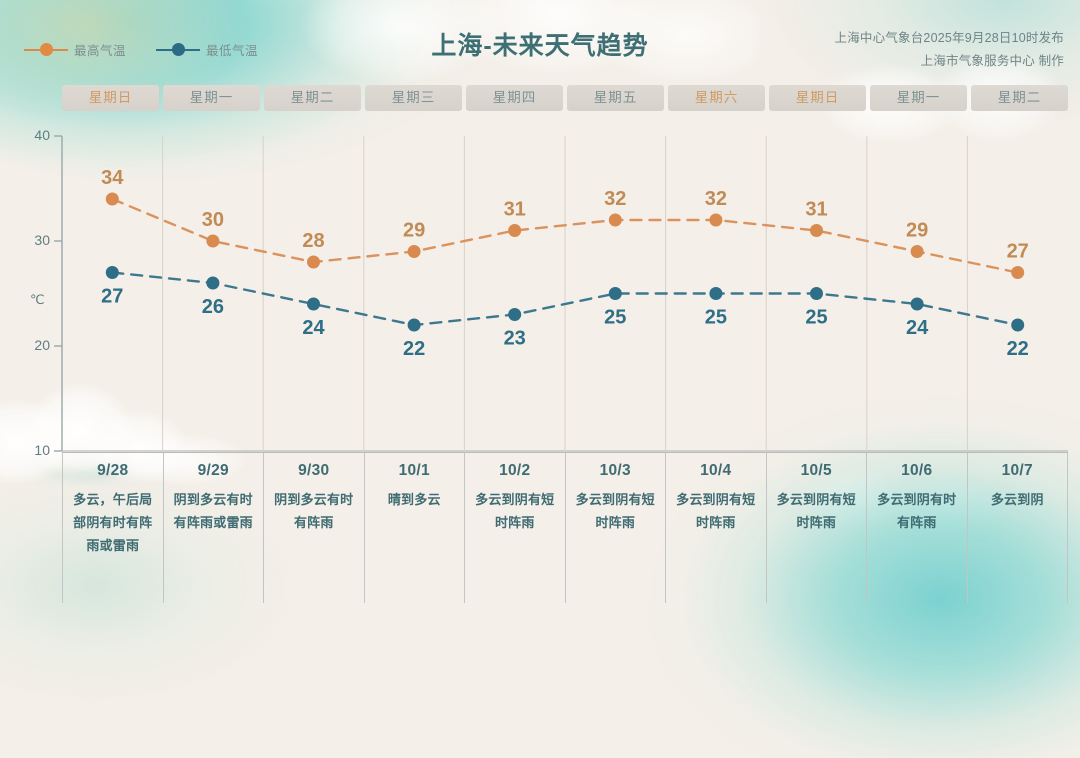 This screenshot has width=1080, height=758. I want to click on y-axis-unit-label: ℃, so click(37, 299).